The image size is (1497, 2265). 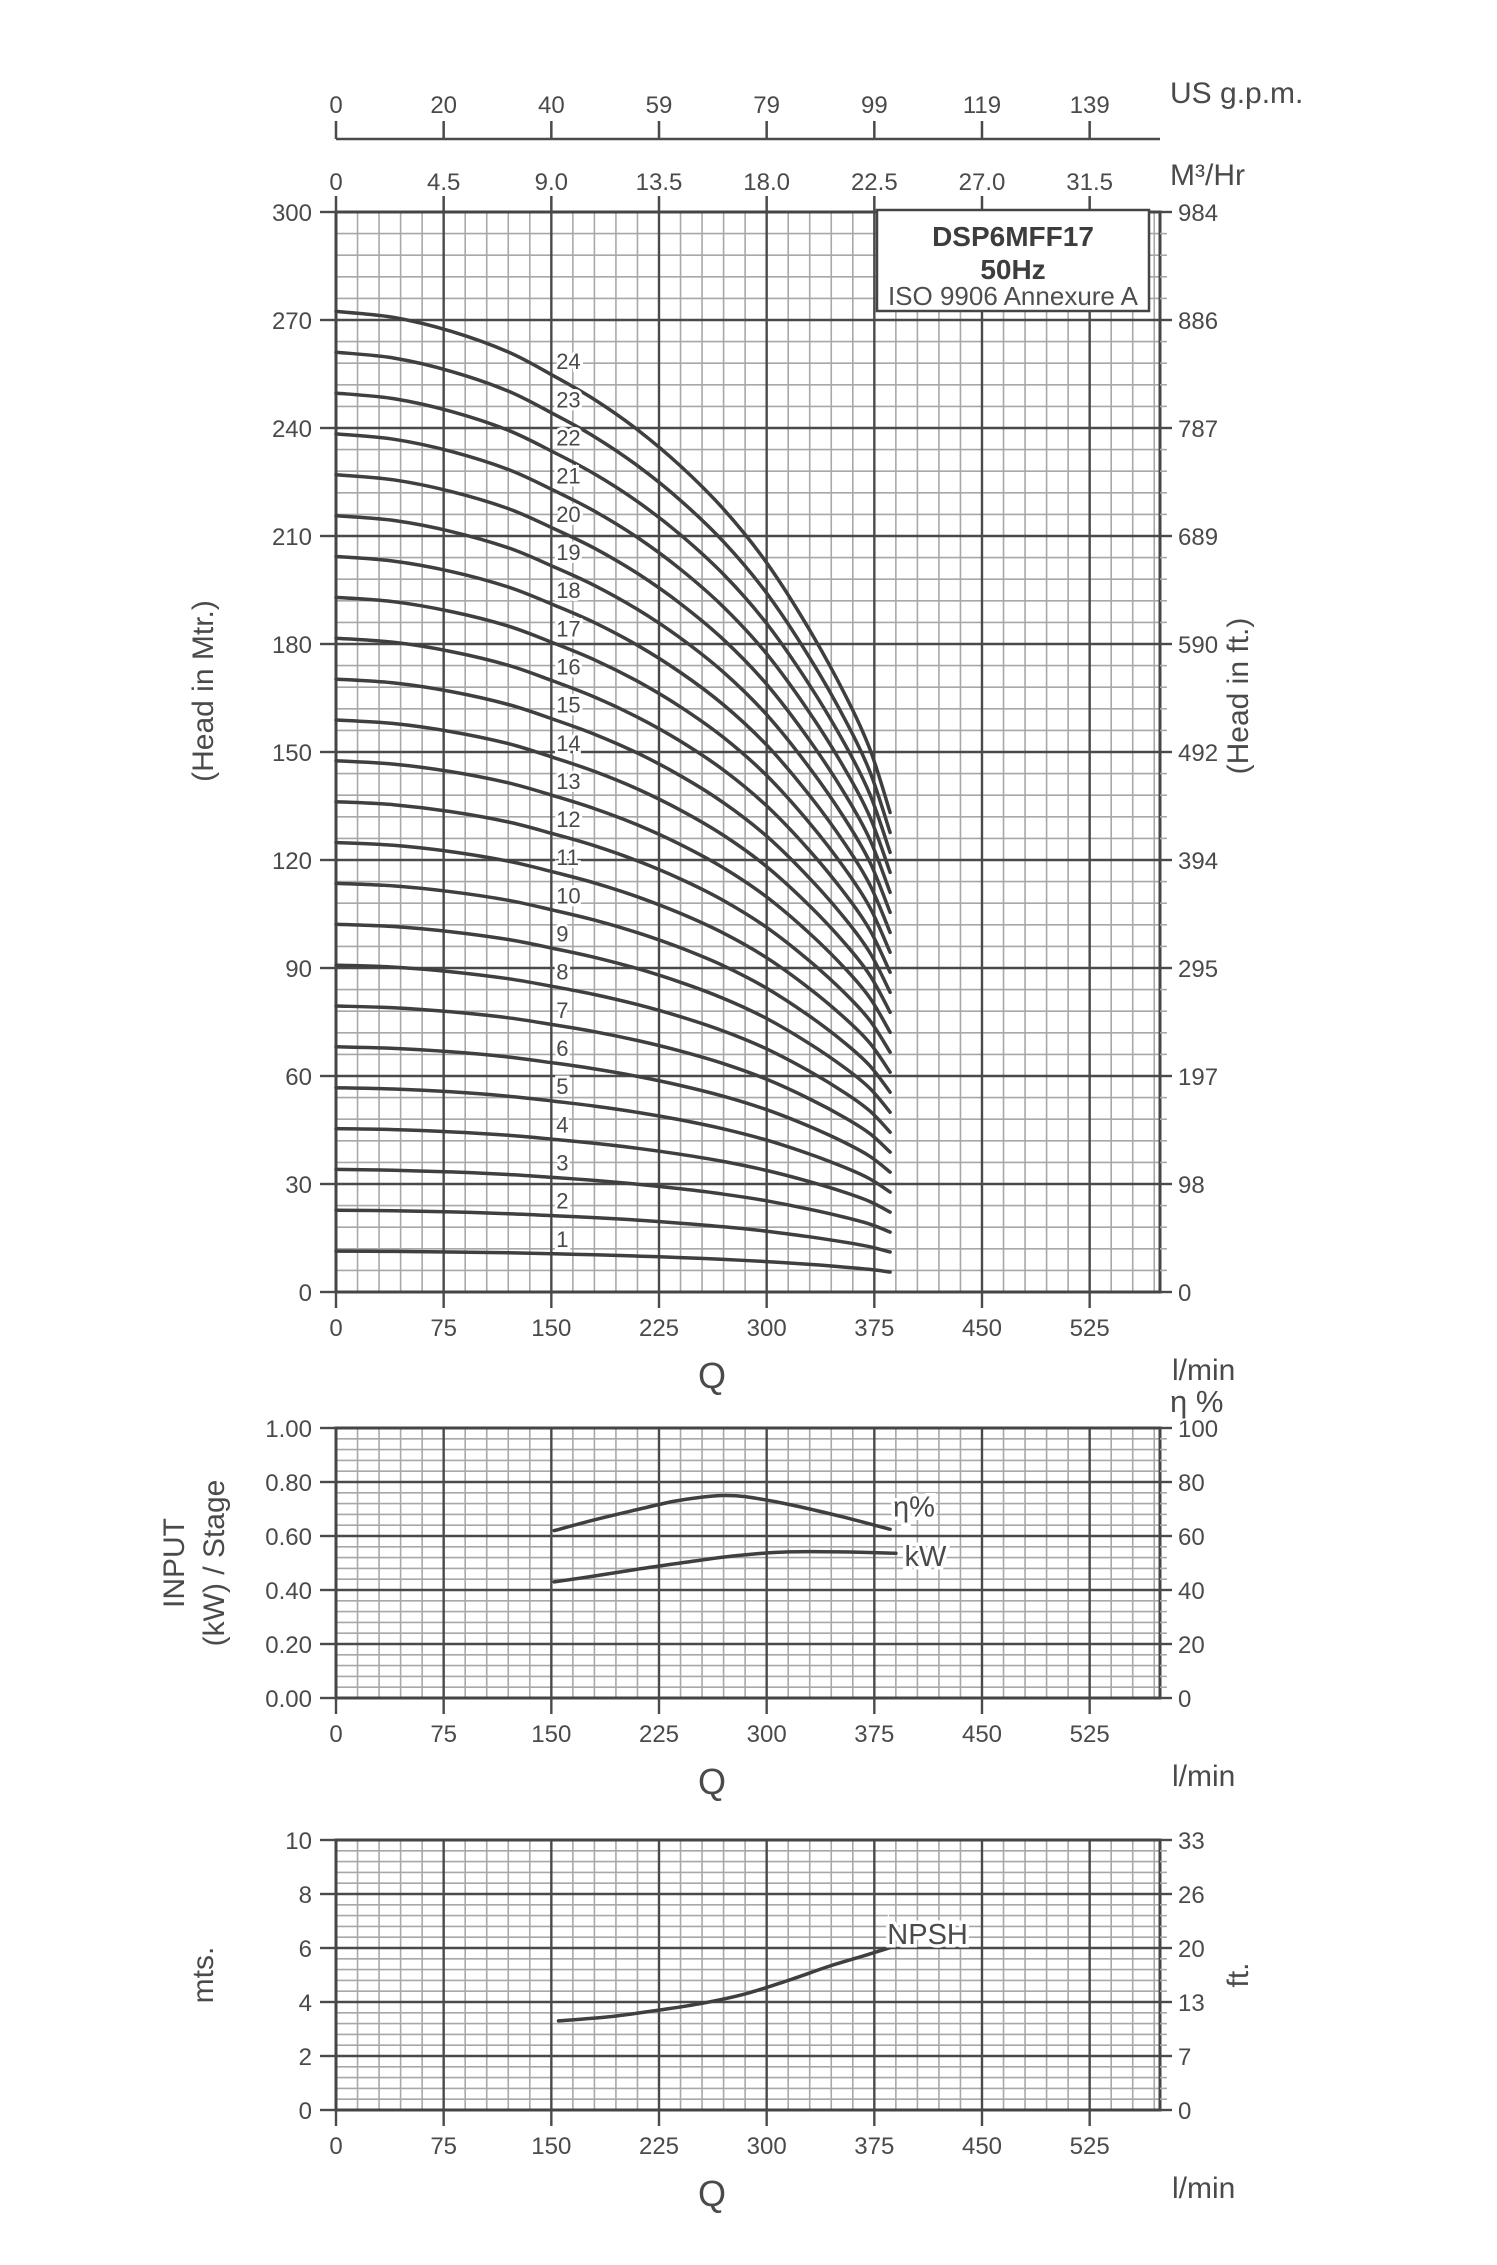 What do you see at coordinates (568, 781) in the screenshot?
I see `stage-label: 13` at bounding box center [568, 781].